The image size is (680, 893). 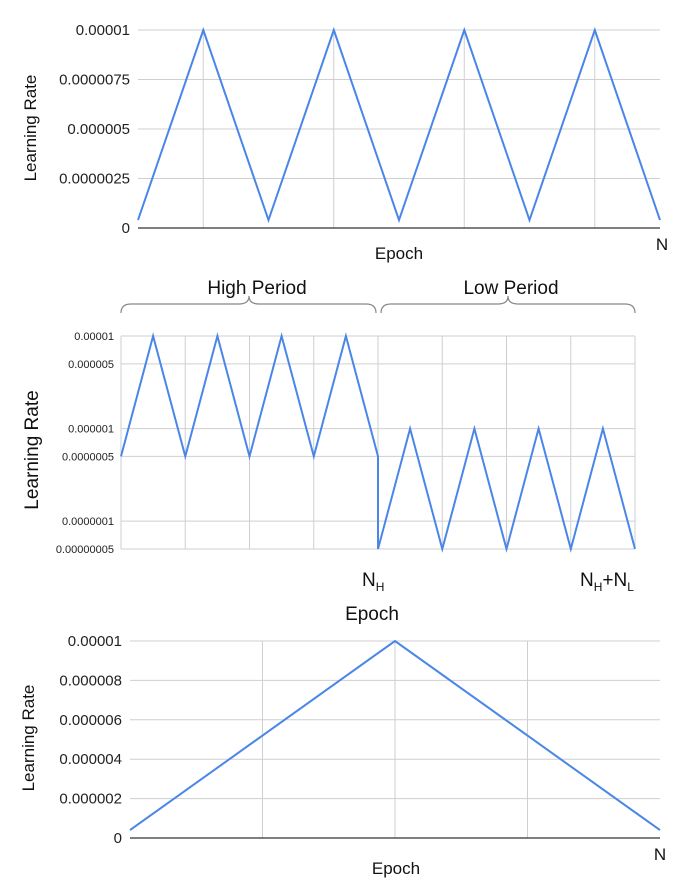 What do you see at coordinates (662, 244) in the screenshot?
I see `chart-1-x-end-label: N` at bounding box center [662, 244].